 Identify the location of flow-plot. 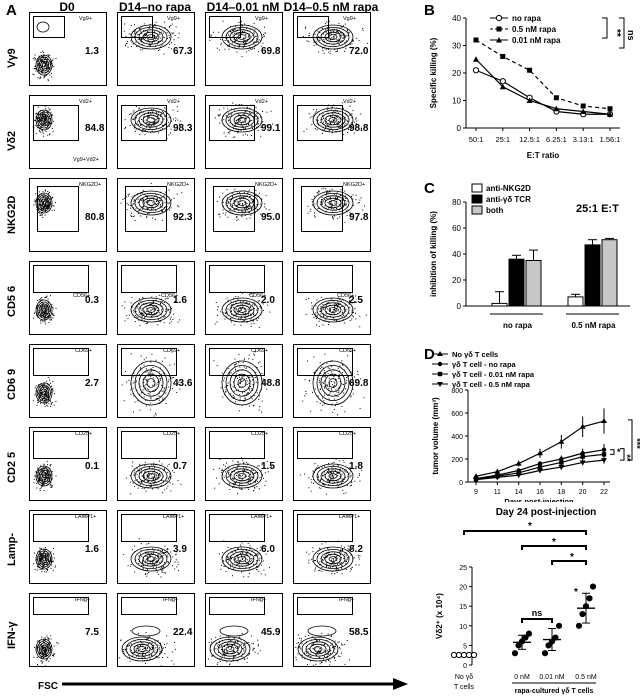
(156, 547).